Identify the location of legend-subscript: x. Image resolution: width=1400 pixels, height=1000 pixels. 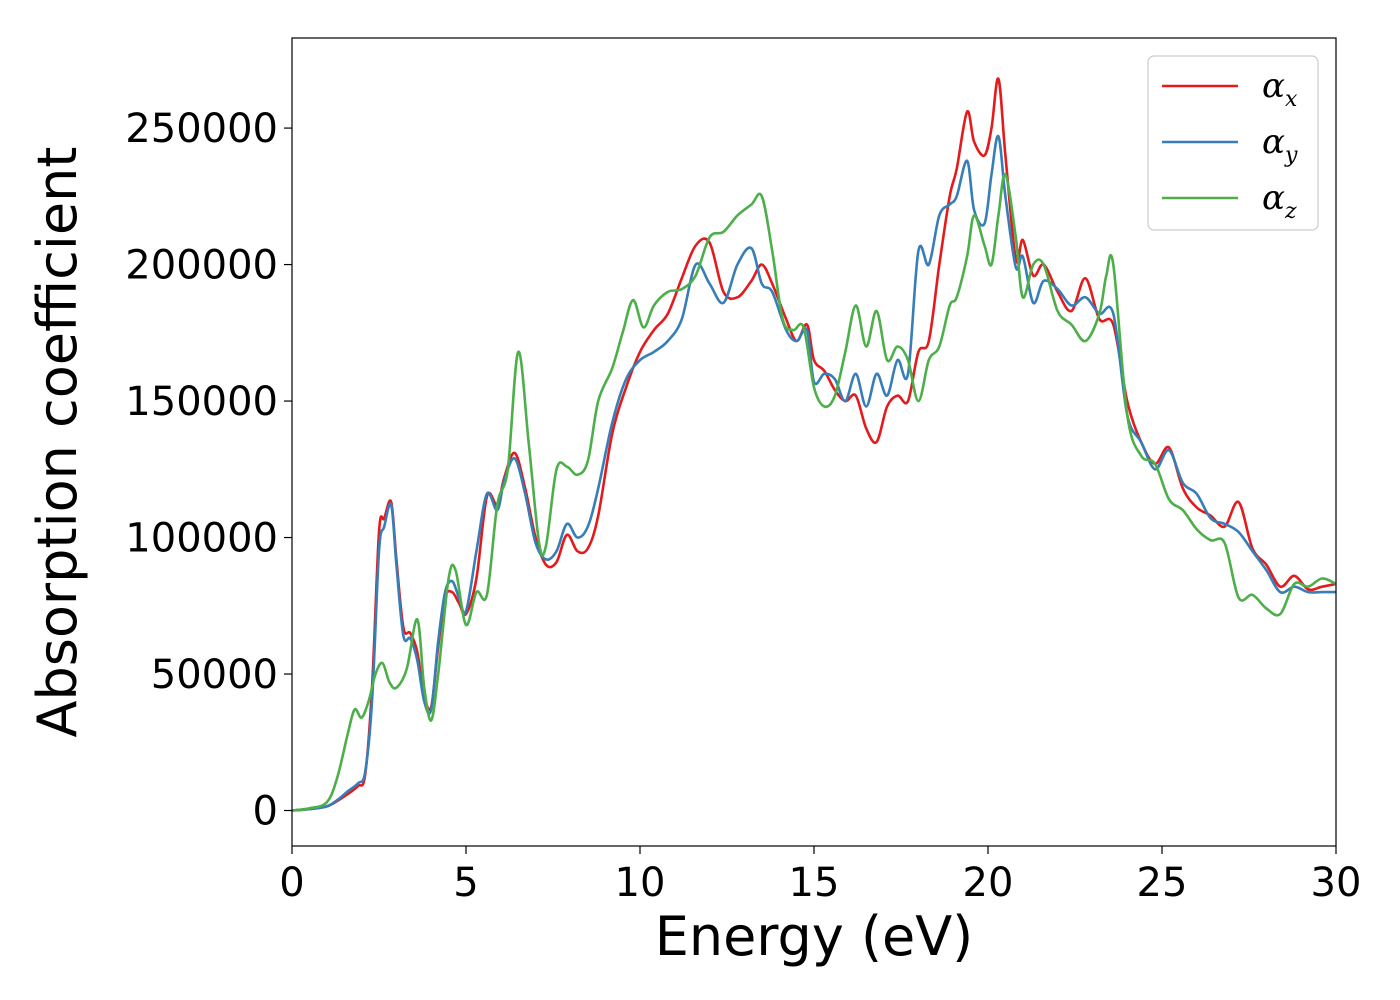
(1291, 99).